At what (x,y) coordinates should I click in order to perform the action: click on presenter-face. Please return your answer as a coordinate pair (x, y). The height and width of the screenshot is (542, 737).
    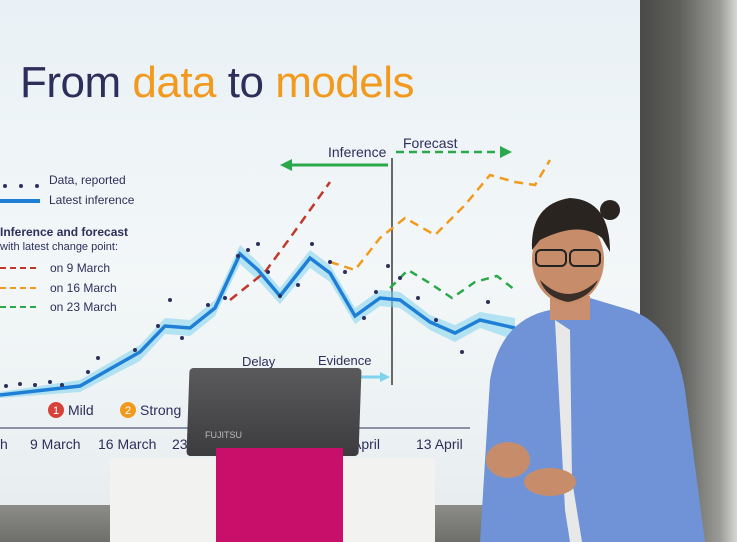
    Looking at the image, I should click on (568, 260).